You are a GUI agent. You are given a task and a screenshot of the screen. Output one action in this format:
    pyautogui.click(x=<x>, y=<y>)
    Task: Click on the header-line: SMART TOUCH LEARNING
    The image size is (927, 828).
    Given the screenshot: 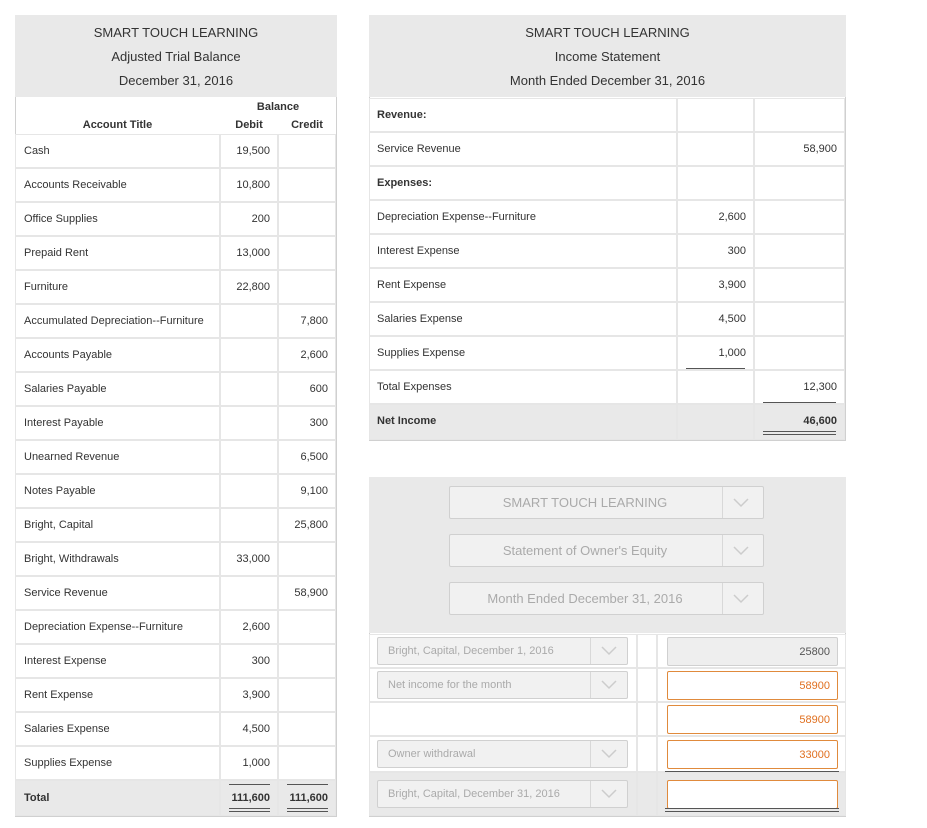 What is the action you would take?
    pyautogui.click(x=176, y=32)
    